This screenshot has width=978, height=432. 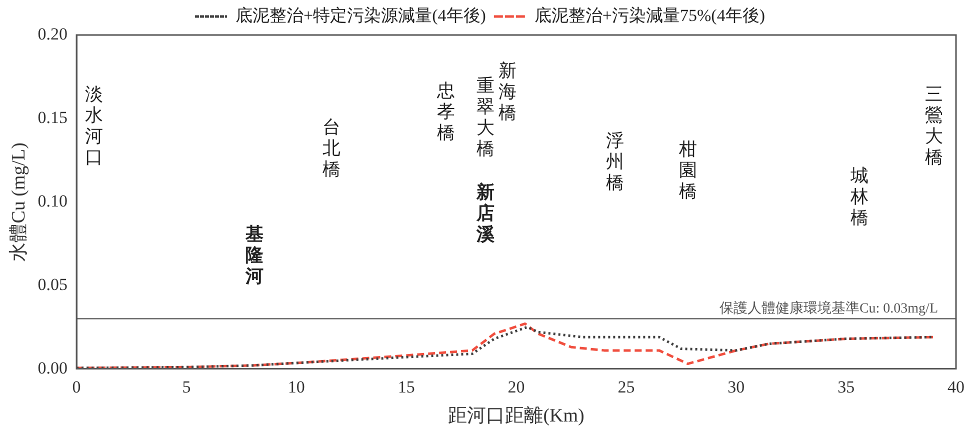 I want to click on annotation: 新店溪, so click(x=485, y=213).